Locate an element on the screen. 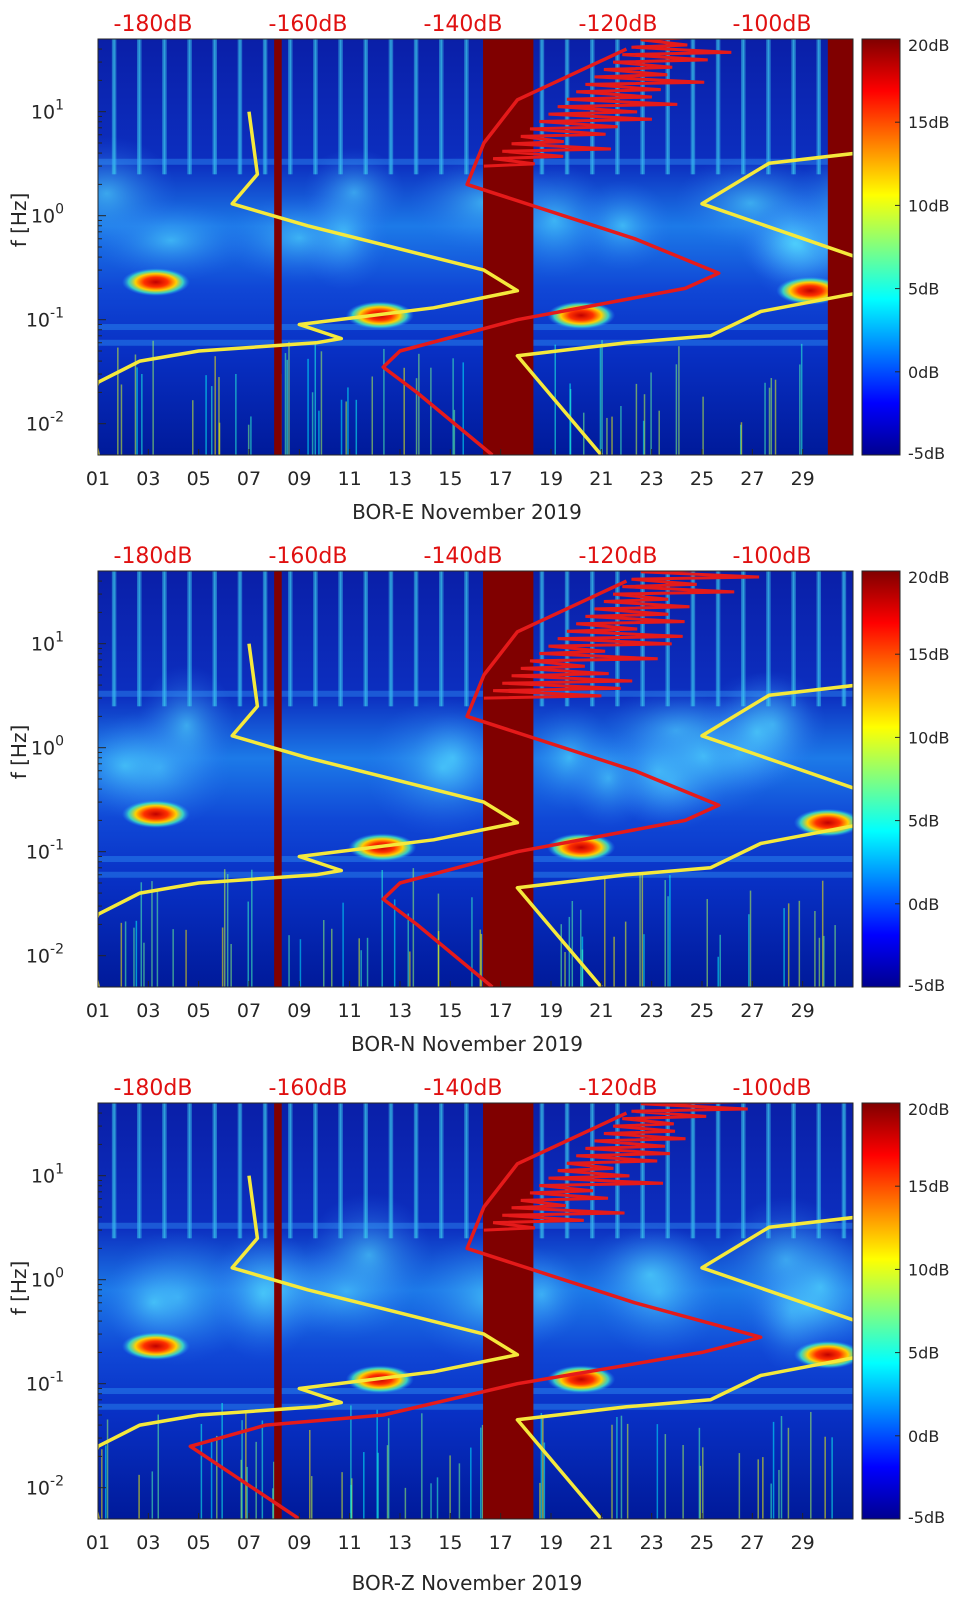  x-tick-label: 05 is located at coordinates (199, 1543).